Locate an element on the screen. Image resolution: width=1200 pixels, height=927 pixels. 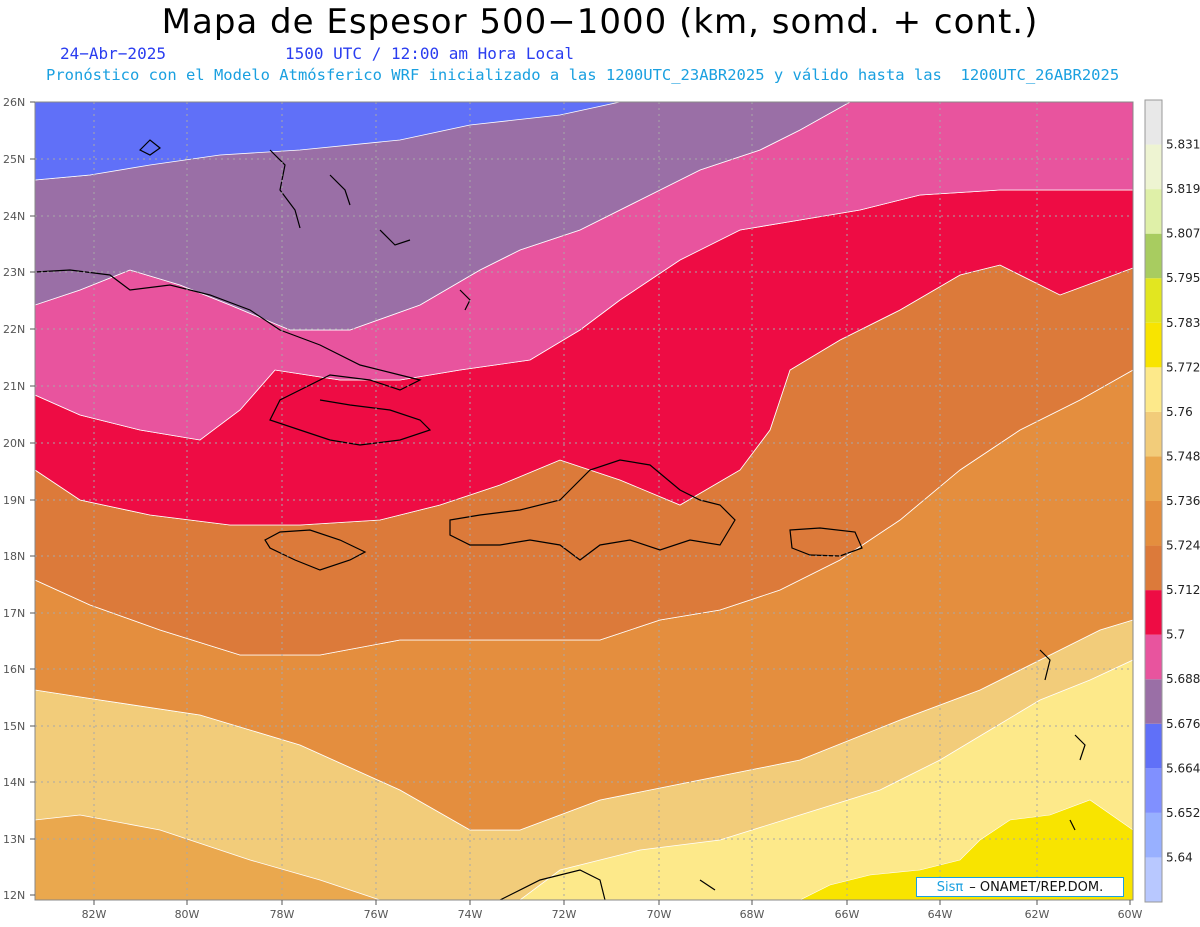
lon-label: 62W is located at coordinates (1037, 914).